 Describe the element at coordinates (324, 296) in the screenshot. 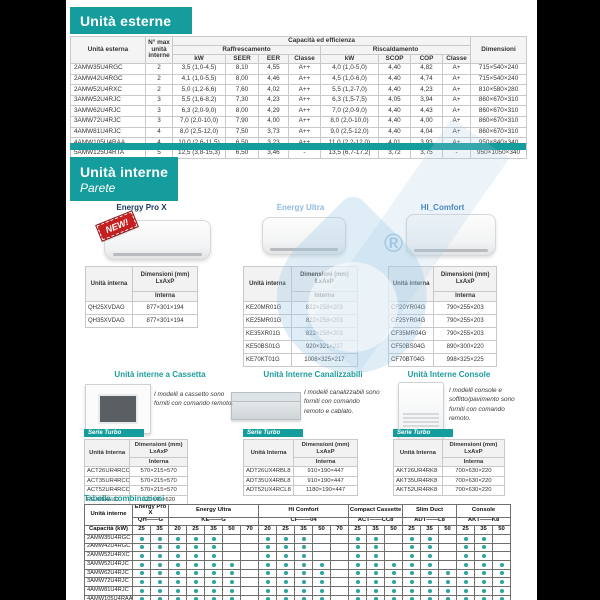

I see `col-header-interna: Interna` at that location.